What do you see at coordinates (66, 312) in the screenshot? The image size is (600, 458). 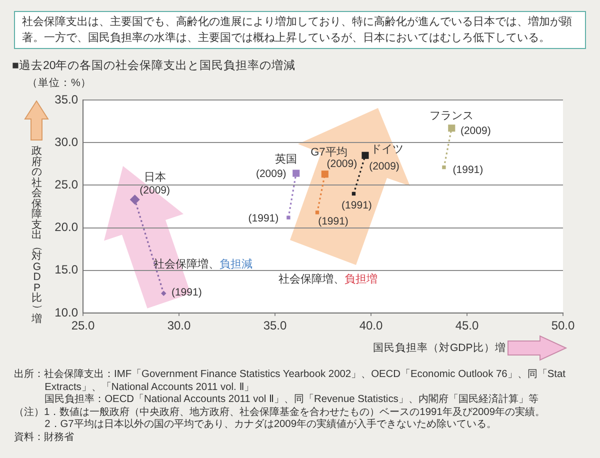 I see `y-tick-label: 10.0` at bounding box center [66, 312].